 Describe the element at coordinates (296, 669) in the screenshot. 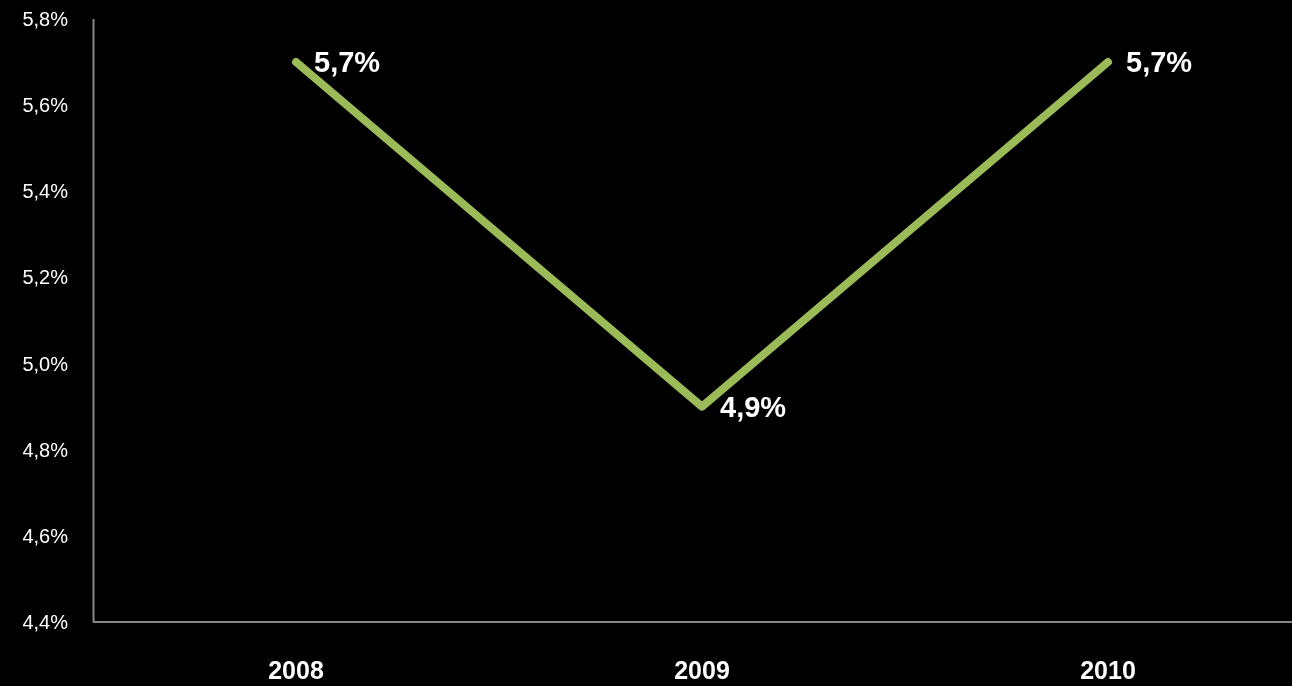

I see `x-tick-label: 2008` at that location.